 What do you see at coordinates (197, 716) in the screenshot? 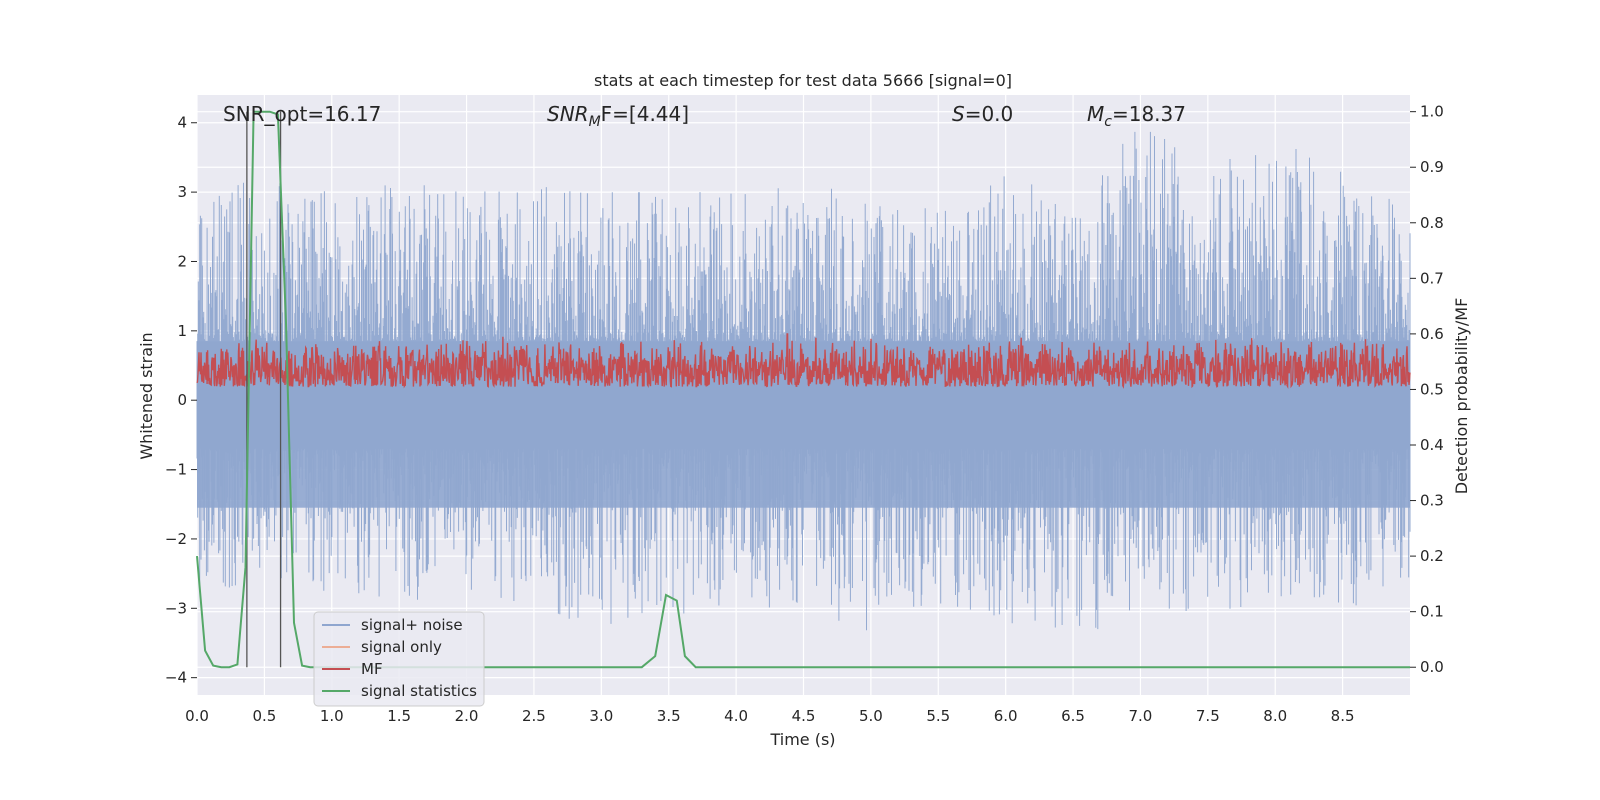
I see `x-tick-label: 0.0` at bounding box center [197, 716].